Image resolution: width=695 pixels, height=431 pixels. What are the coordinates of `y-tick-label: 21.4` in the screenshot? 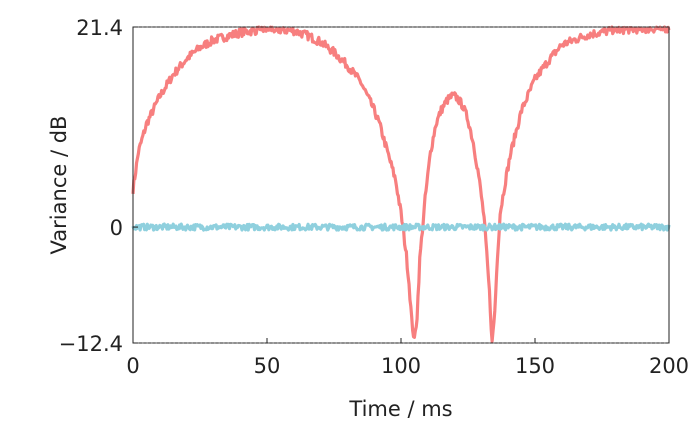 It's located at (99, 28).